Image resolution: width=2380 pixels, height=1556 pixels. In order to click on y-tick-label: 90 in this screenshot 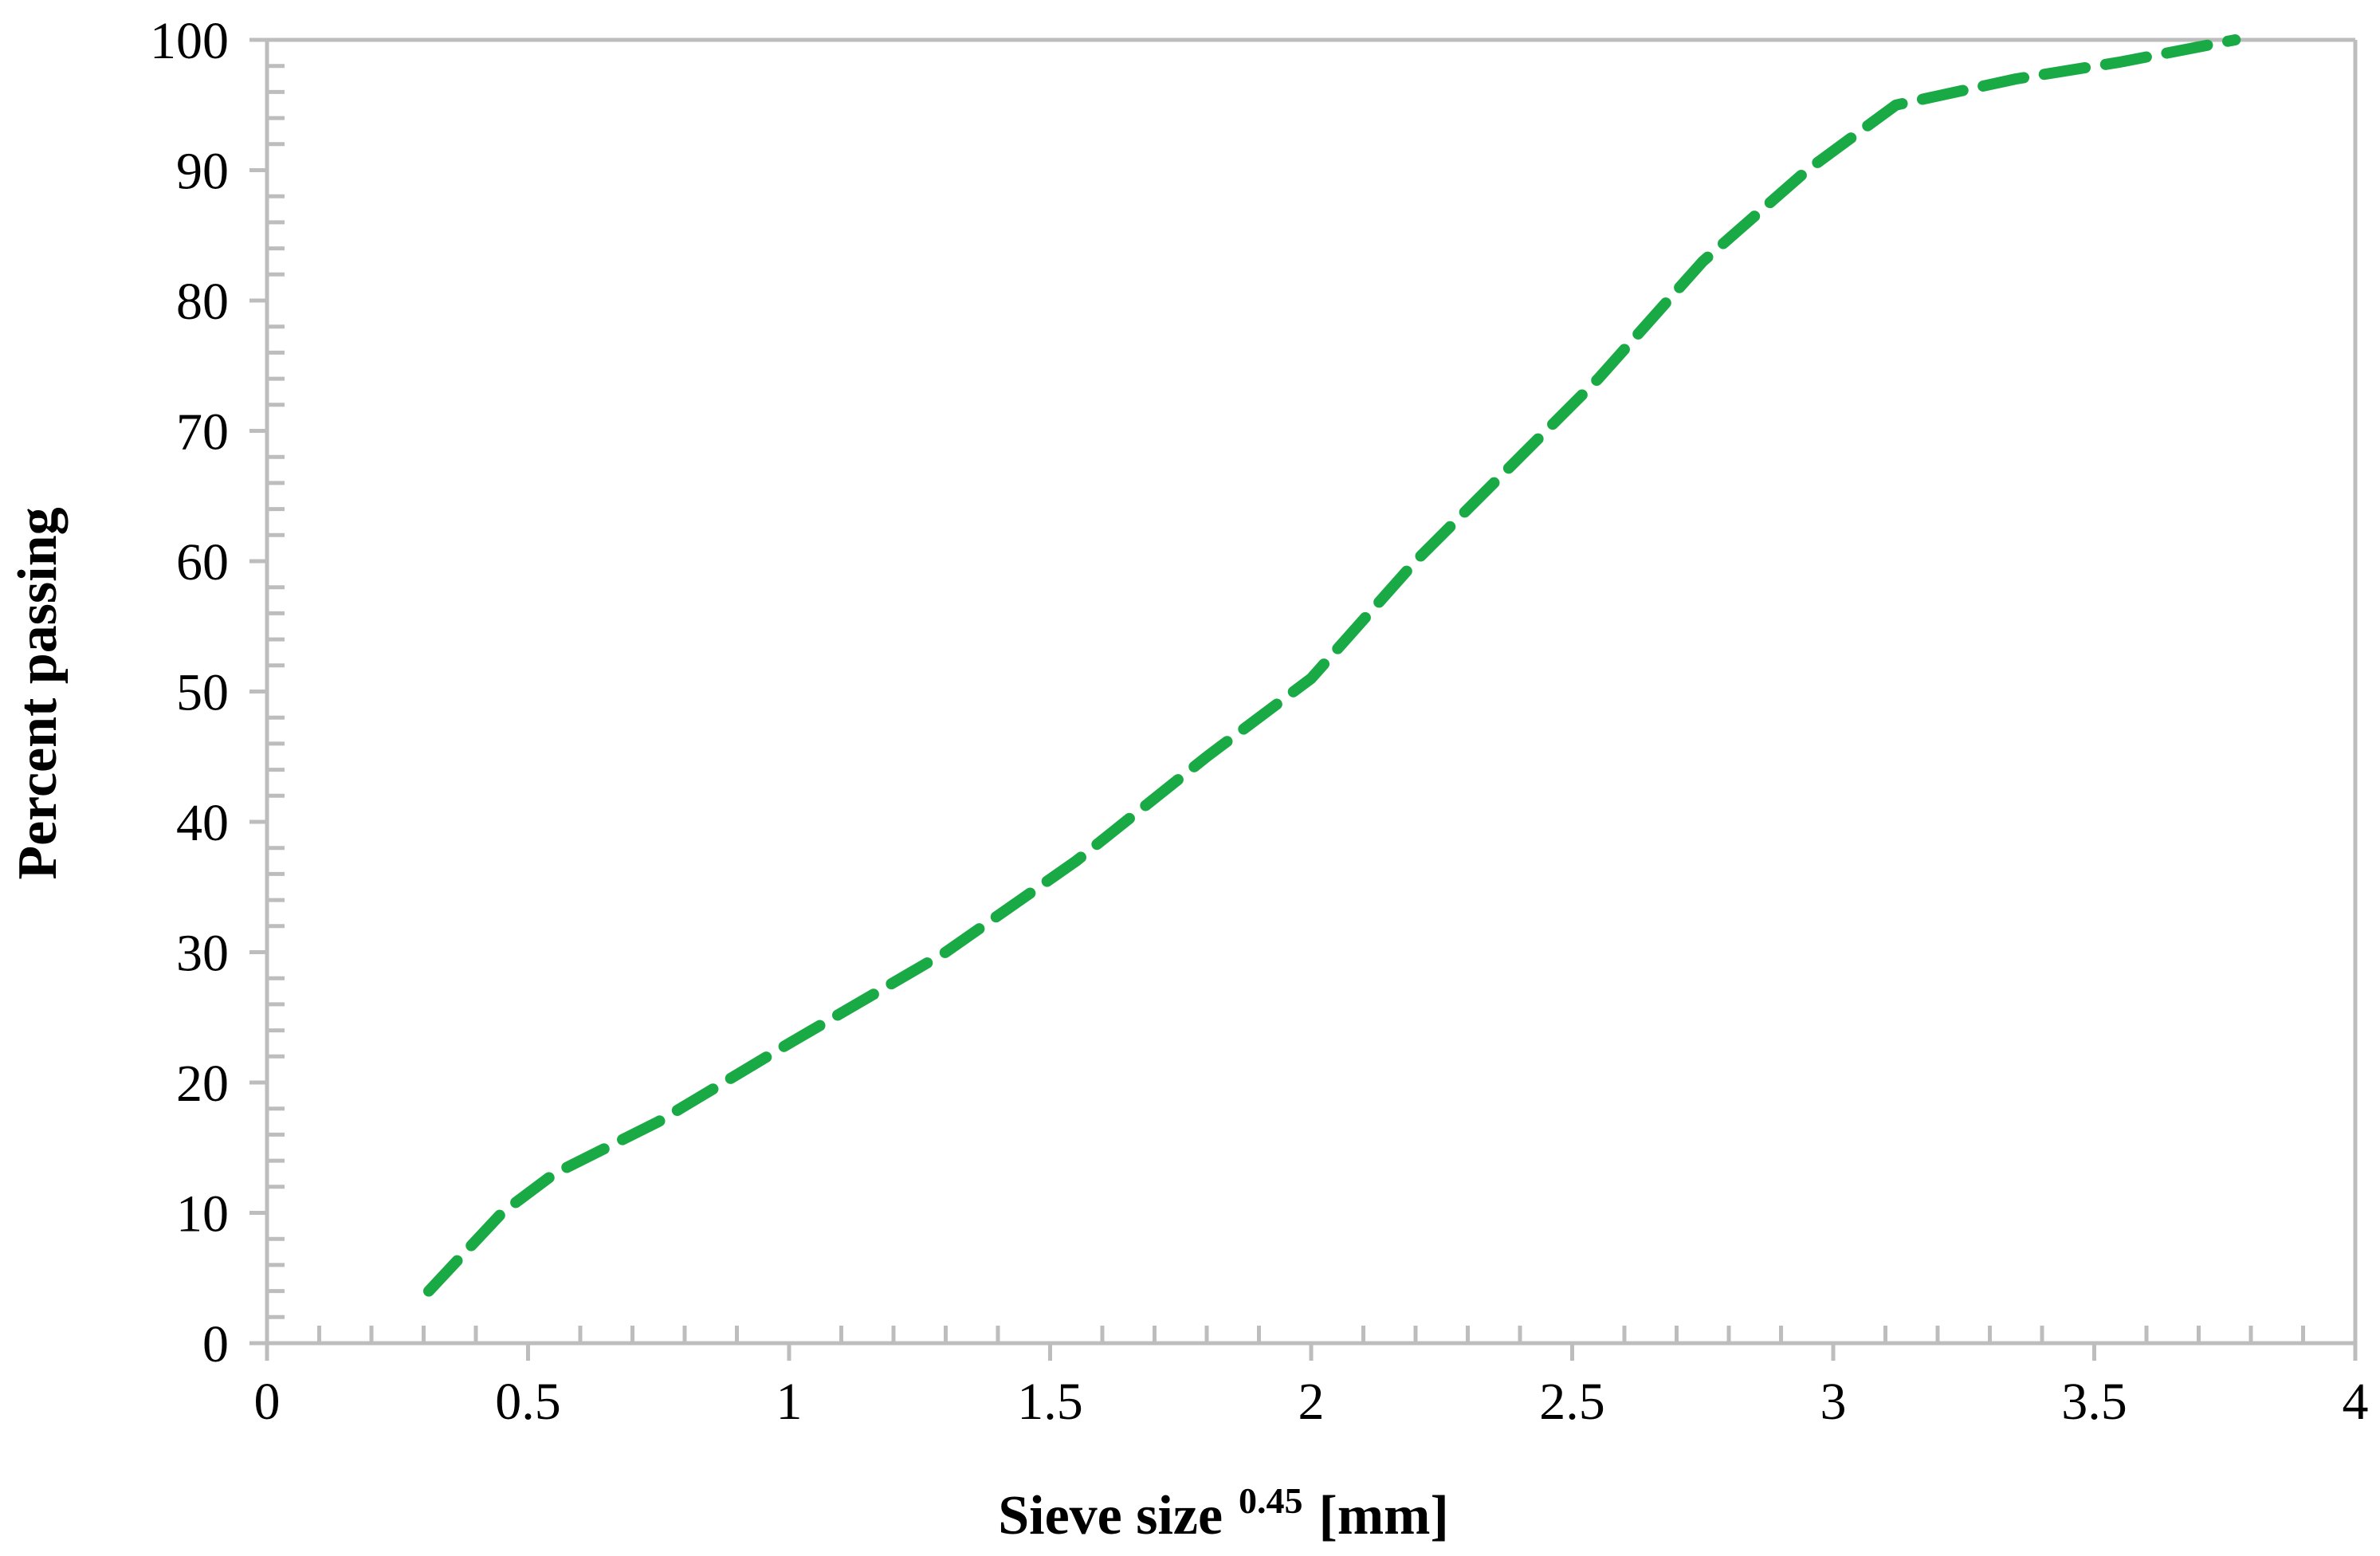, I will do `click(202, 172)`.